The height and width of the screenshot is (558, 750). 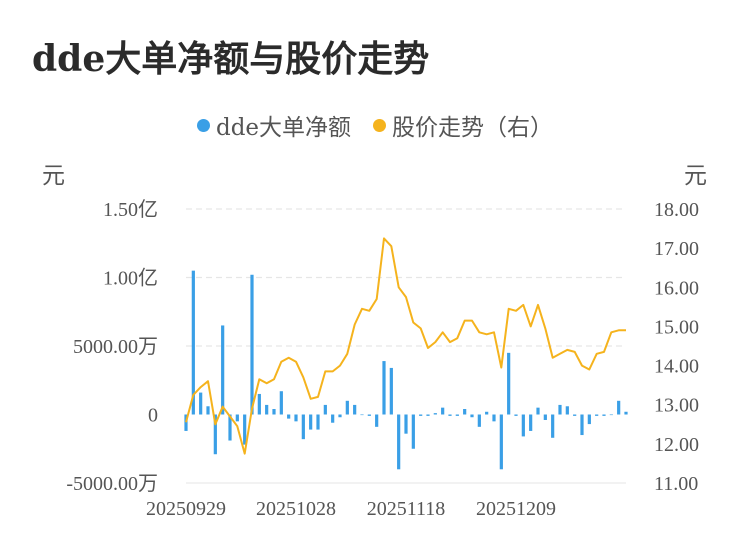 I want to click on y-right-tick-label: 12.00, so click(x=676, y=445).